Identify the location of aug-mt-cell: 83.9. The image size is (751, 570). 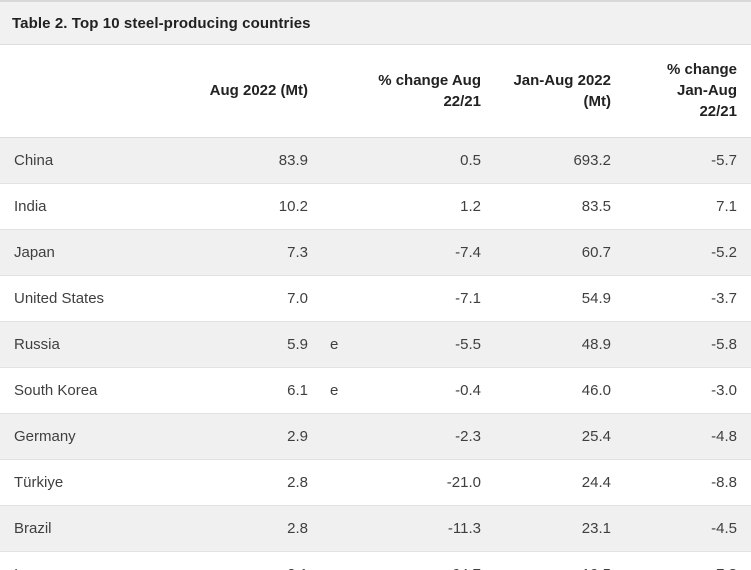
(258, 160).